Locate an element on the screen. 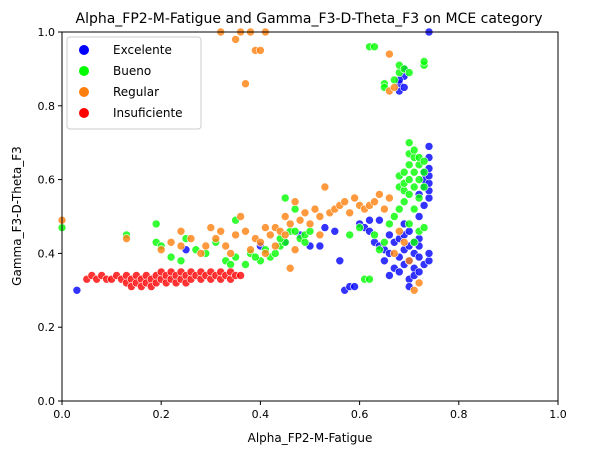  y-tick-label: 0.2 is located at coordinates (47, 327).